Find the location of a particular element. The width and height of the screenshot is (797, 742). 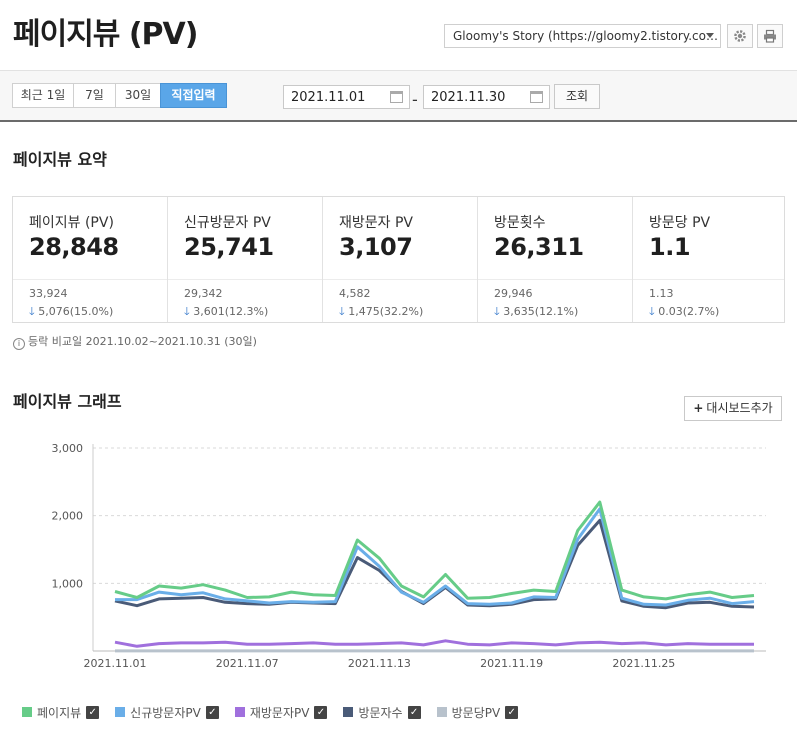

card-value: 28,848 is located at coordinates (74, 247).